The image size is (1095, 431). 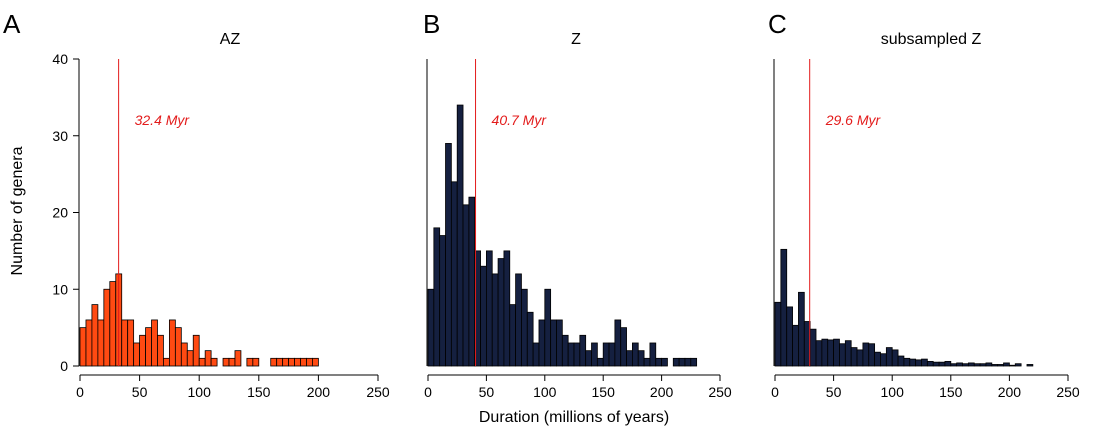 I want to click on panel-letter: A, so click(x=12, y=24).